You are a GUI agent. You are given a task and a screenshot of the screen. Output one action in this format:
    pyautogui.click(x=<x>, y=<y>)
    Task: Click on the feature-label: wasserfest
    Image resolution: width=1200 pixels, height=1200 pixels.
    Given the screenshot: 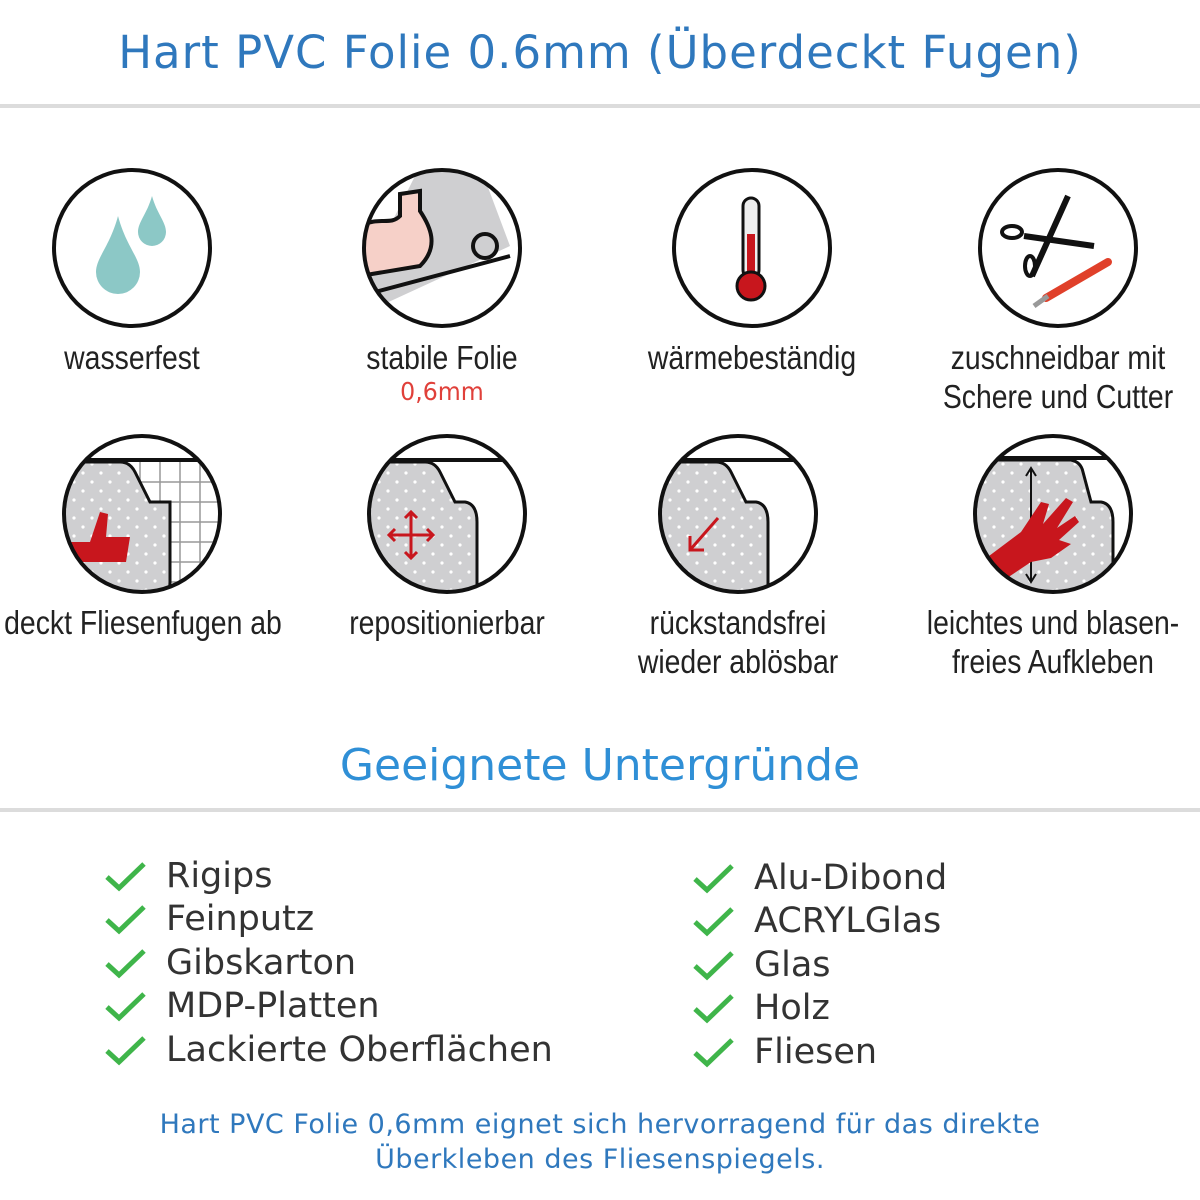 What is the action you would take?
    pyautogui.click(x=132, y=357)
    